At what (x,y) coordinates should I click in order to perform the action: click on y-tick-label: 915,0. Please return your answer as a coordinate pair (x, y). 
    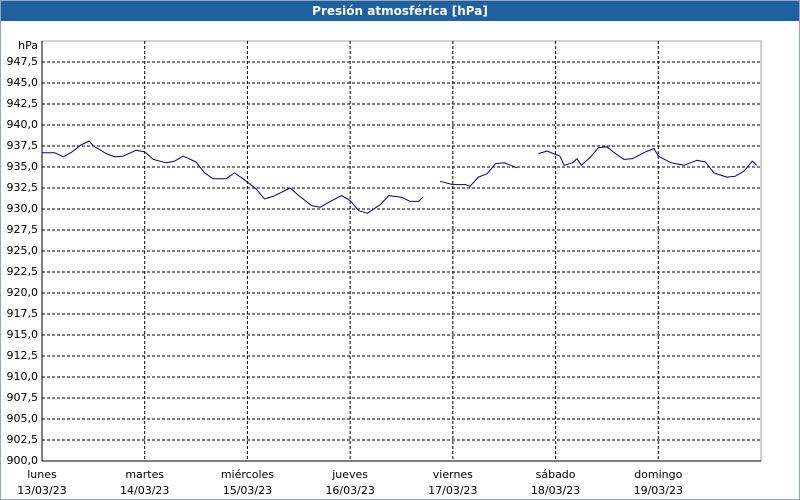
    Looking at the image, I should click on (23, 334).